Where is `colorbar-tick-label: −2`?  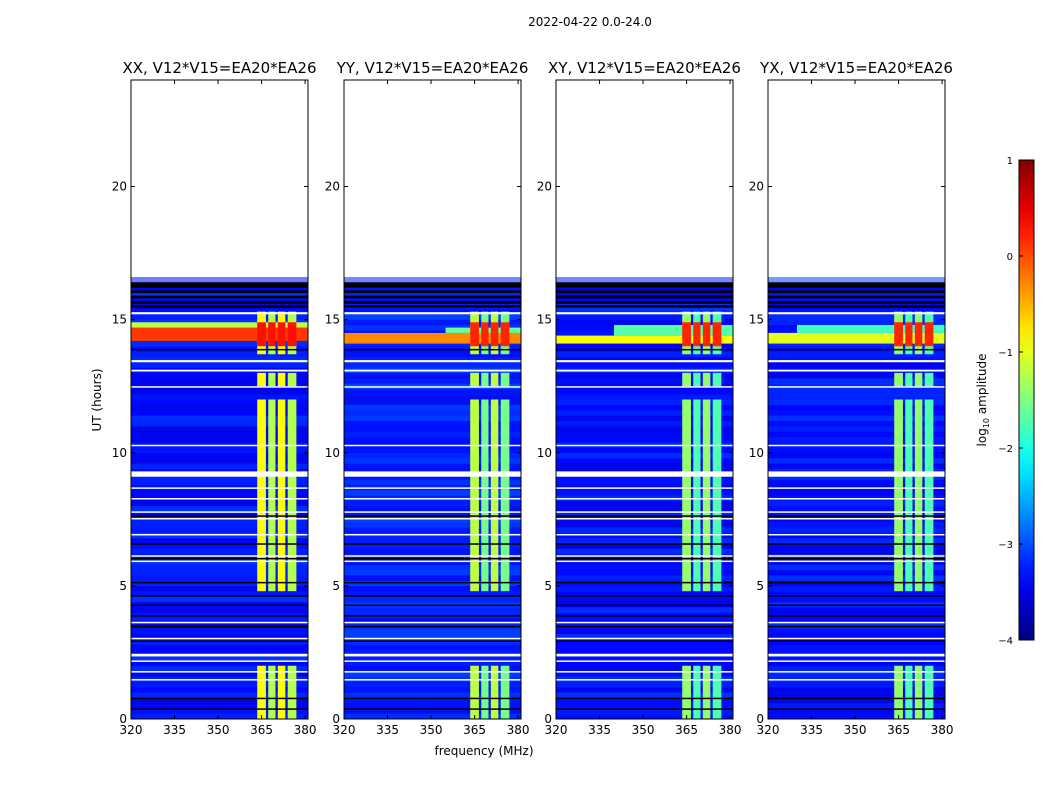 colorbar-tick-label: −2 is located at coordinates (1005, 449).